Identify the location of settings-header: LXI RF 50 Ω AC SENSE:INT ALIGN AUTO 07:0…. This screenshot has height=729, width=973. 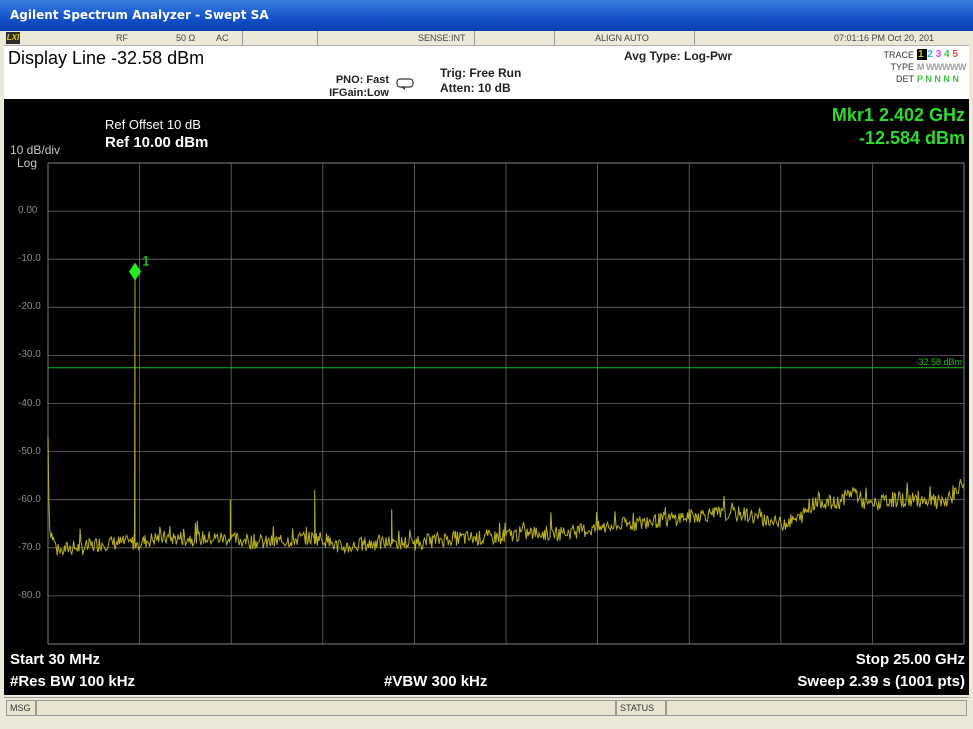
(486, 65).